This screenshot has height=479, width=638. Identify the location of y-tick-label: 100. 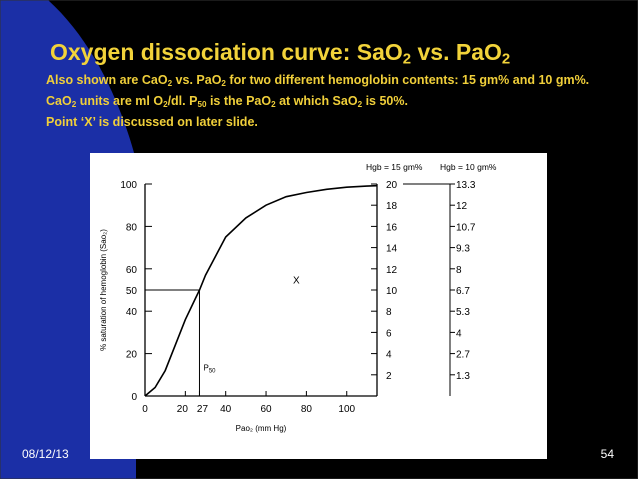
(128, 185).